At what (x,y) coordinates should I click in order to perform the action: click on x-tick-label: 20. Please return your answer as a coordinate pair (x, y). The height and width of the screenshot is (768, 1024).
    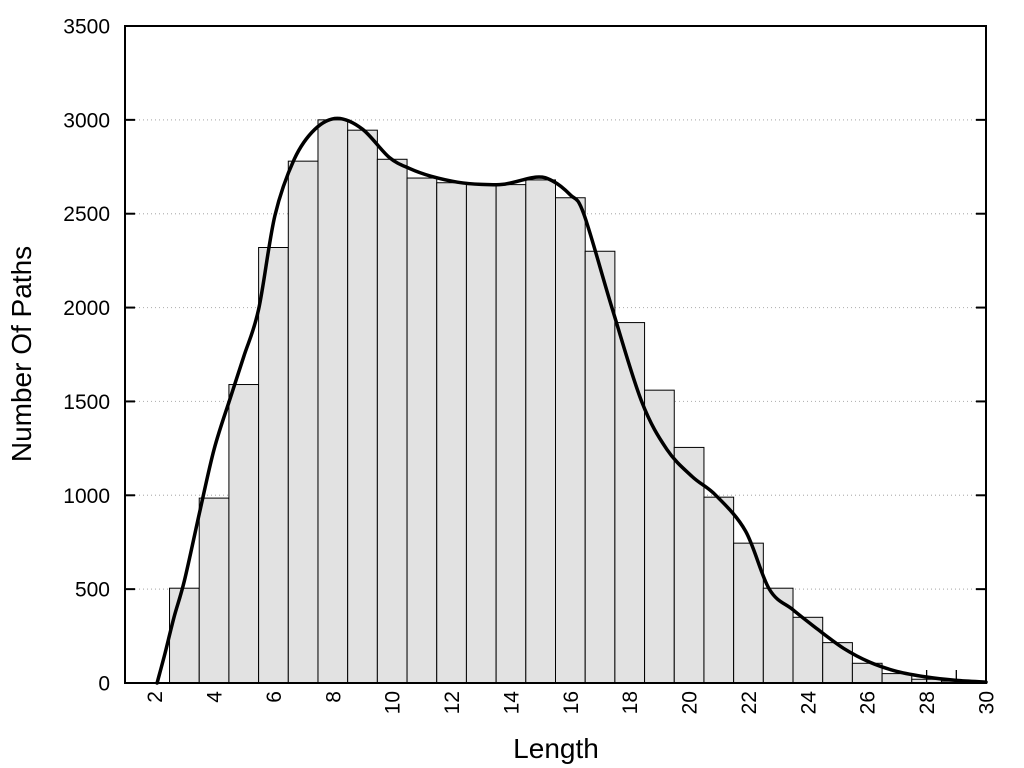
    Looking at the image, I should click on (690, 702).